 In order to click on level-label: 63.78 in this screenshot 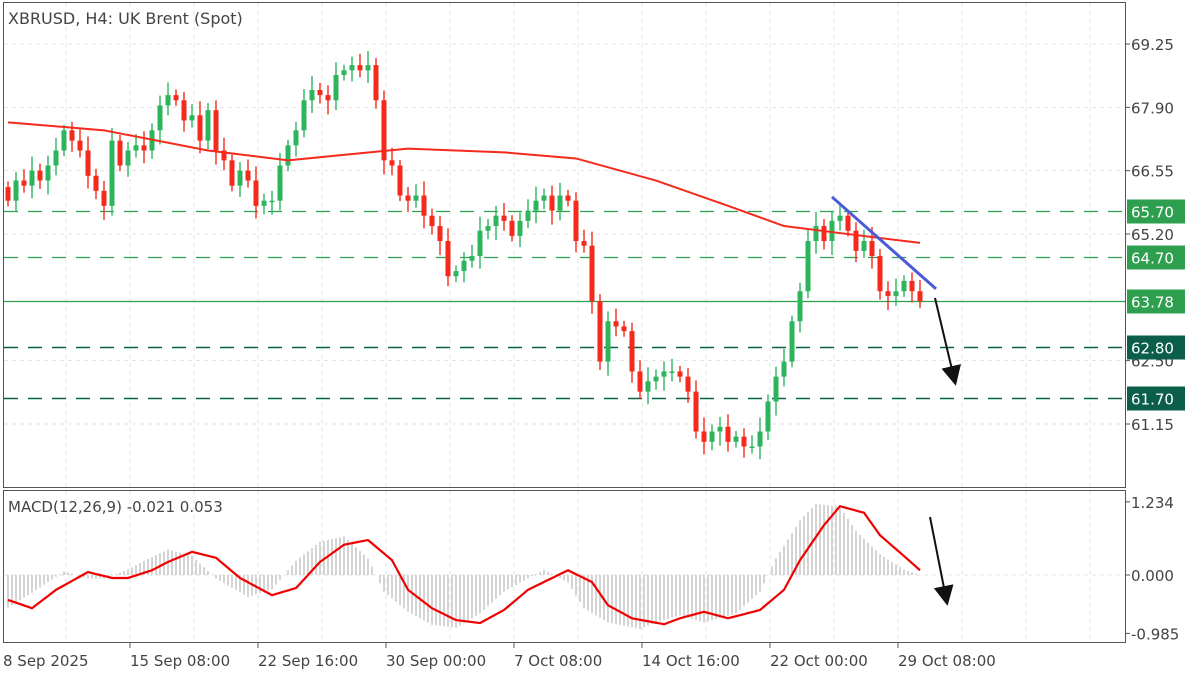, I will do `click(1152, 303)`.